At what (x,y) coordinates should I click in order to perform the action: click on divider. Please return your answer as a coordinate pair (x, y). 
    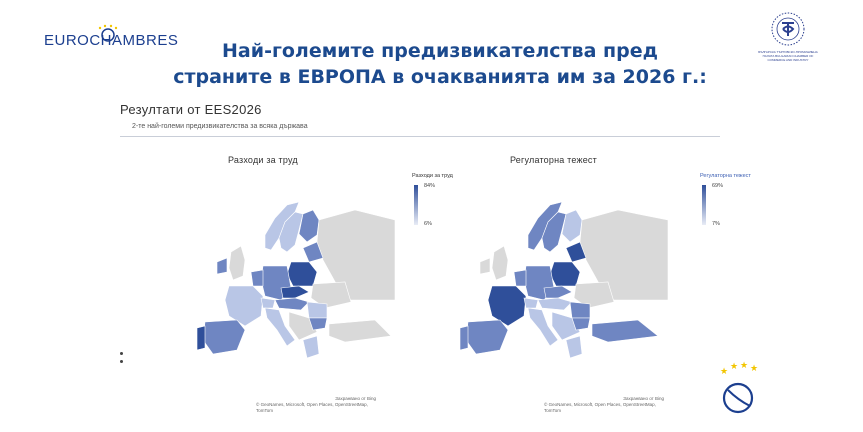
    Looking at the image, I should click on (420, 136).